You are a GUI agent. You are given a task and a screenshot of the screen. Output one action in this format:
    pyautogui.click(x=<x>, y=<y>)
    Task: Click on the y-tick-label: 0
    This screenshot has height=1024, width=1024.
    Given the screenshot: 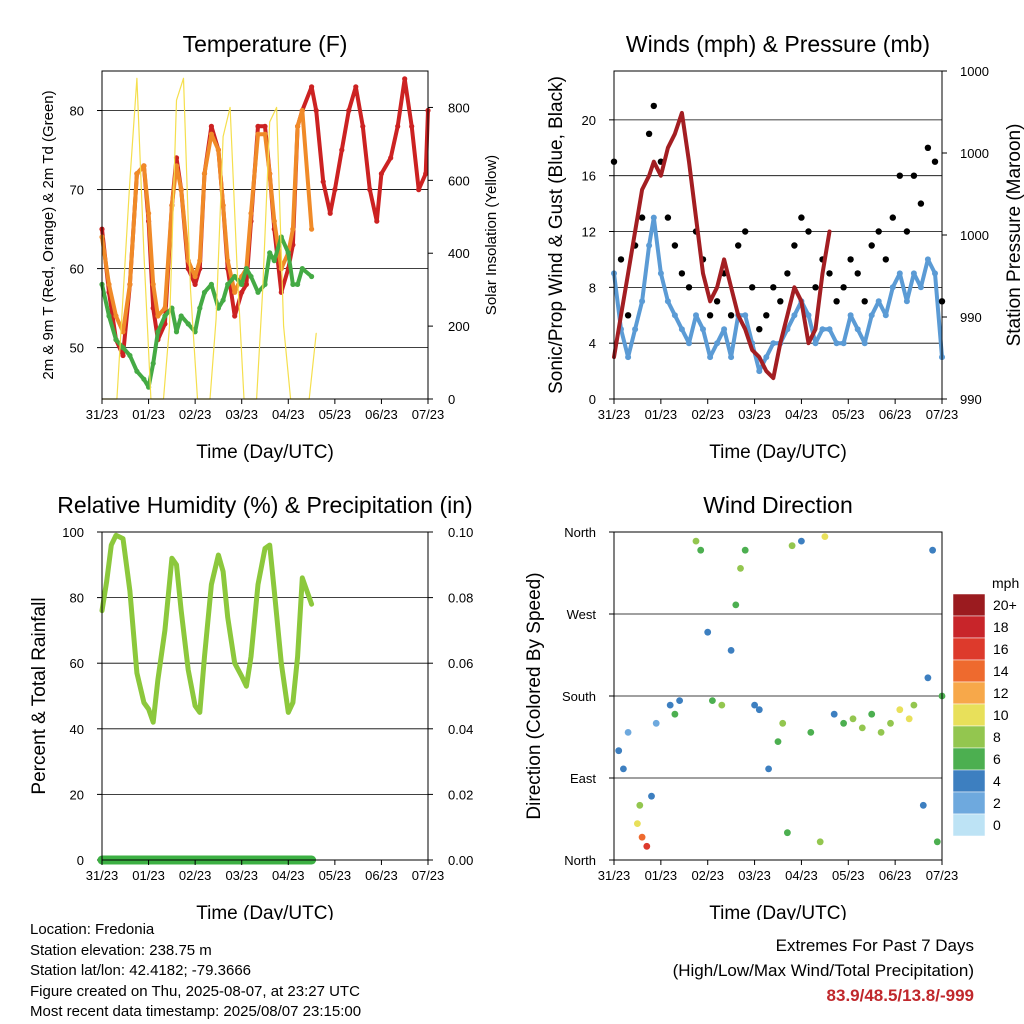 What is the action you would take?
    pyautogui.click(x=80, y=860)
    